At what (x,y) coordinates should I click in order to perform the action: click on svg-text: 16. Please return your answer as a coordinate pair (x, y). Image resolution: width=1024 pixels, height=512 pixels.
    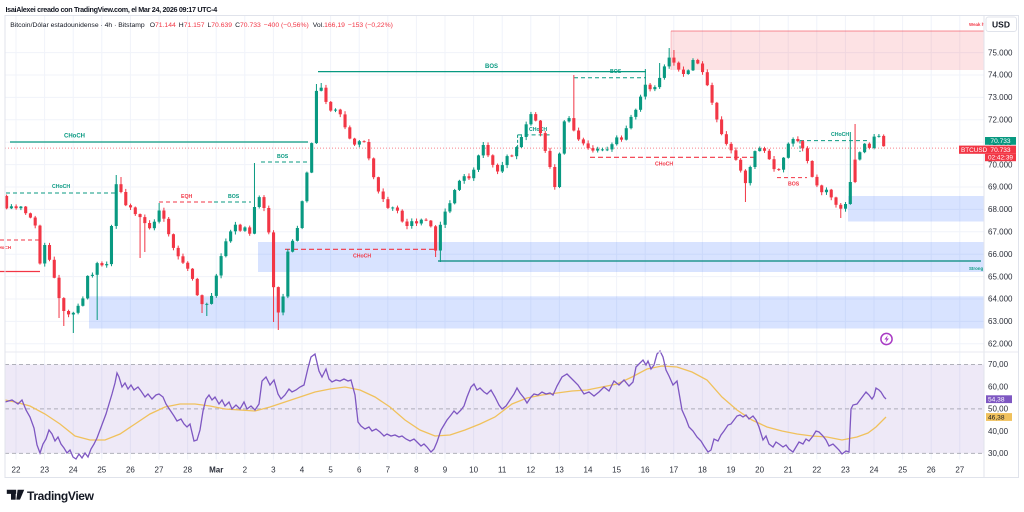
    Looking at the image, I should click on (645, 470).